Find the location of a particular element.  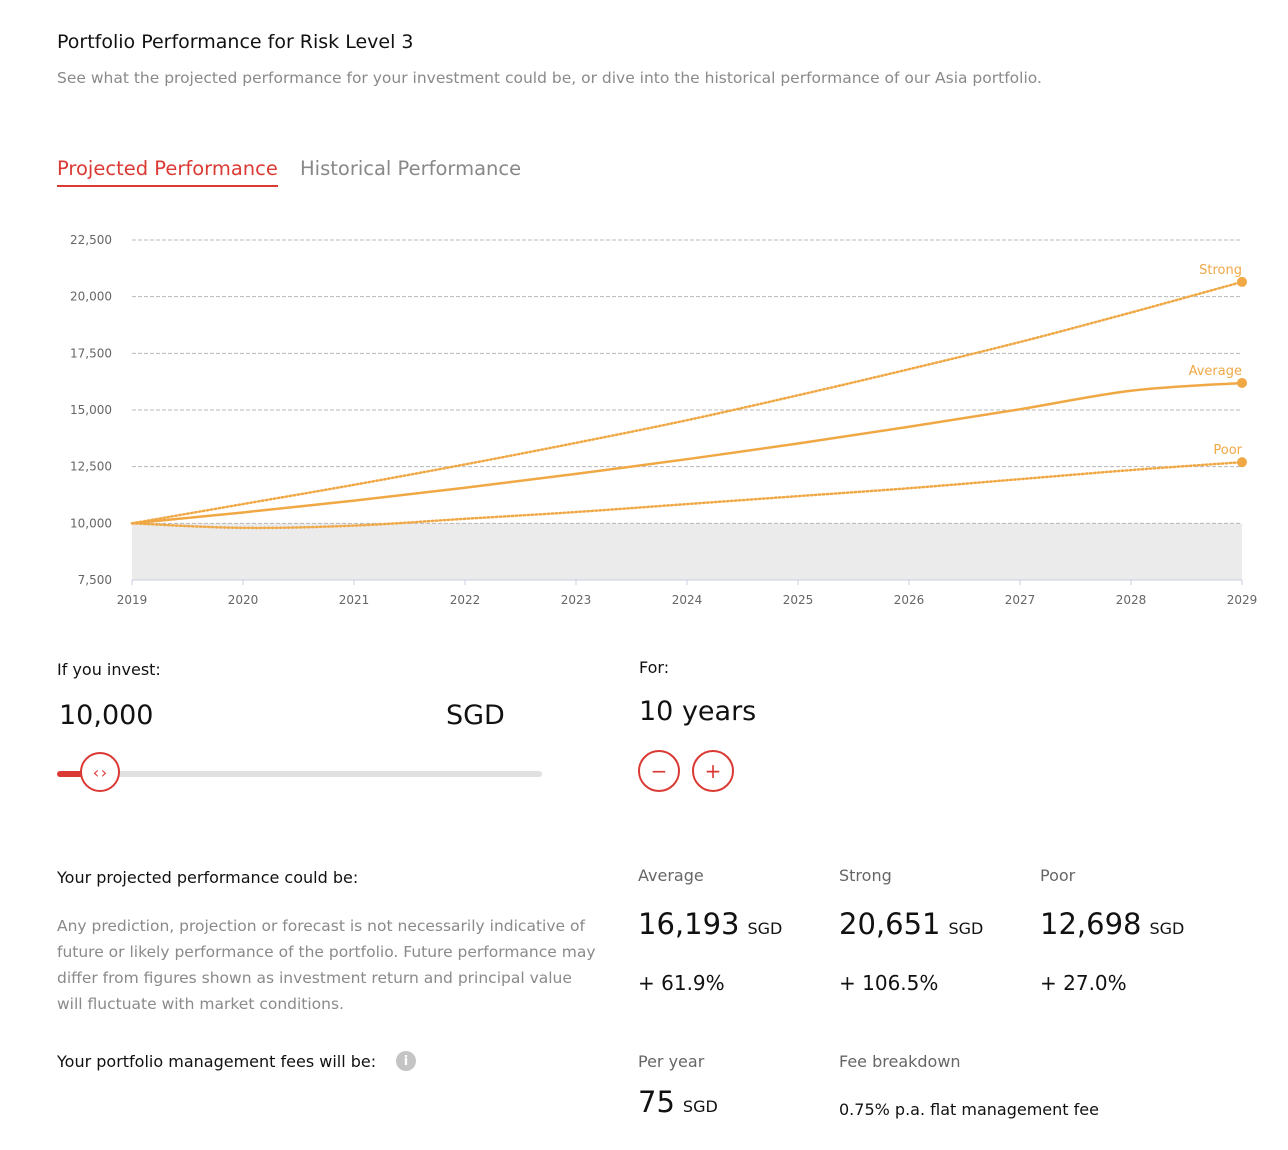

plus-icon: + is located at coordinates (713, 771).